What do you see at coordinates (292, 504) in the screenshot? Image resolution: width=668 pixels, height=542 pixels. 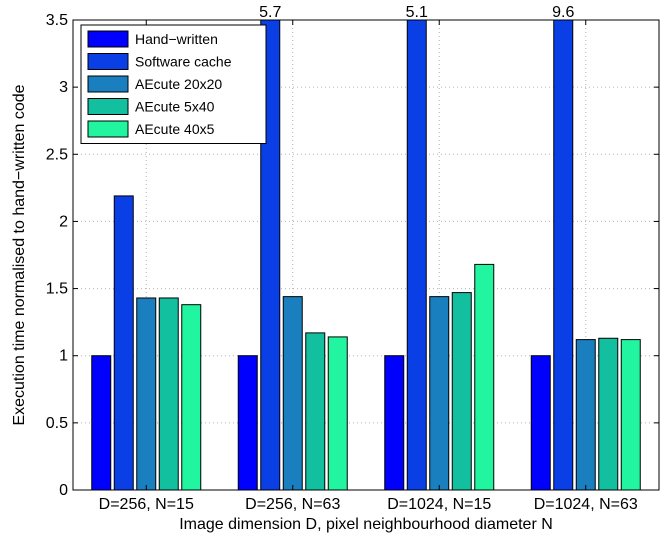 I see `x-tick-label: D=256, N=63` at bounding box center [292, 504].